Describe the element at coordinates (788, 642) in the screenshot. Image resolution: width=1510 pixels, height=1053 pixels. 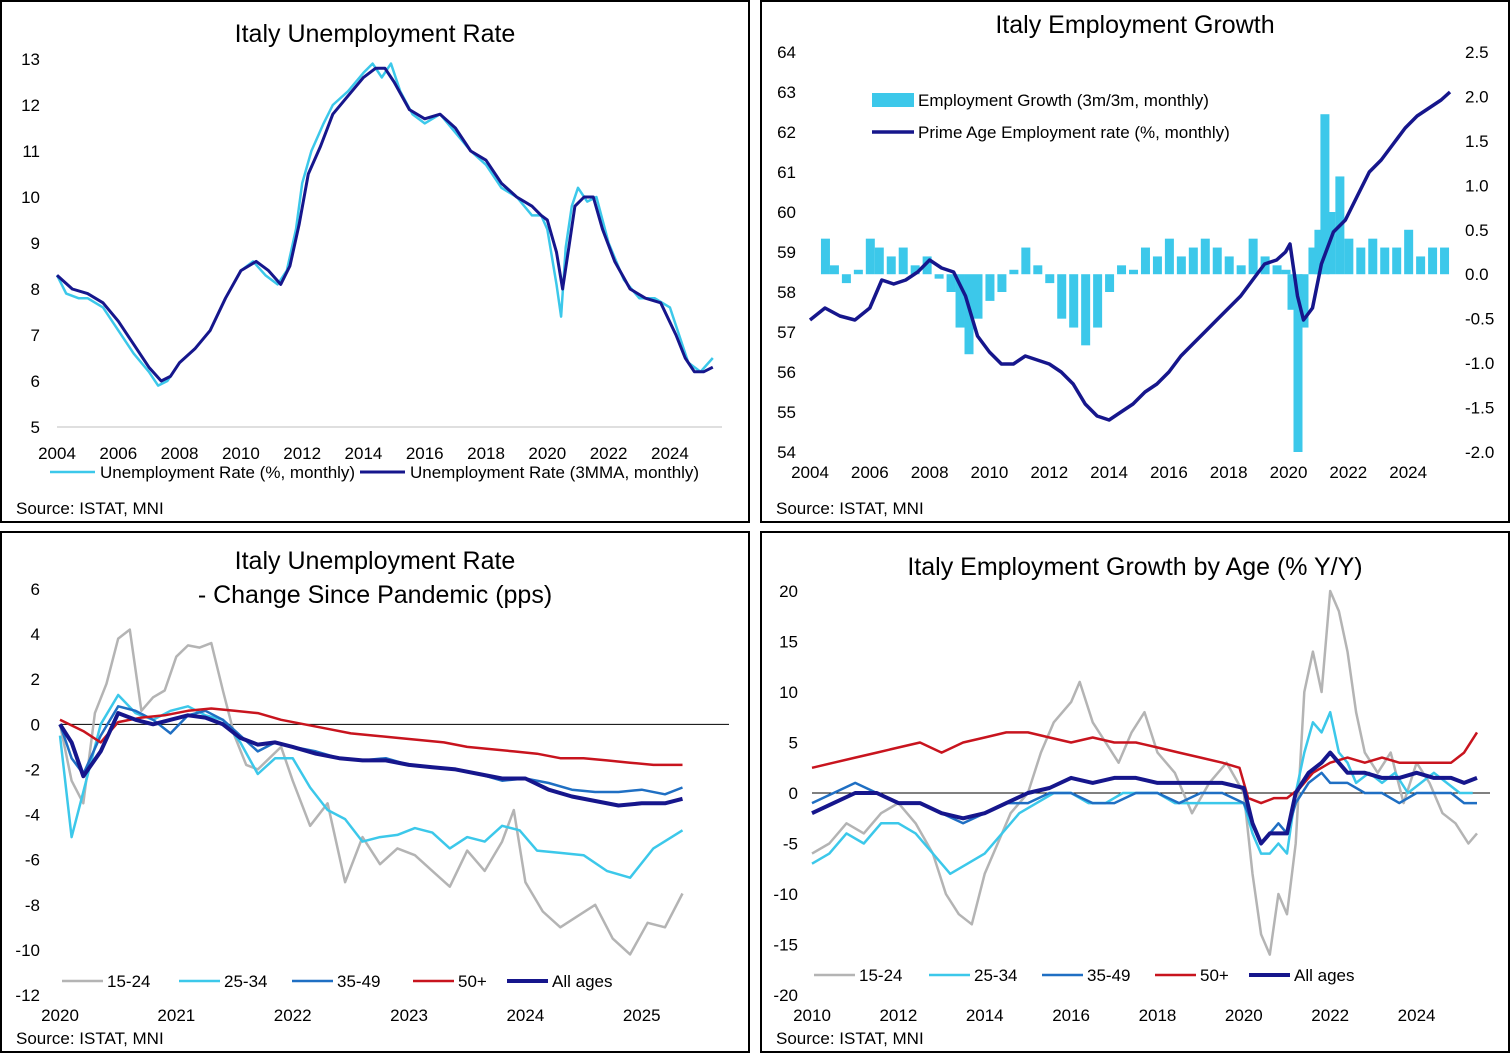
I see `y-tick-label: 15` at that location.